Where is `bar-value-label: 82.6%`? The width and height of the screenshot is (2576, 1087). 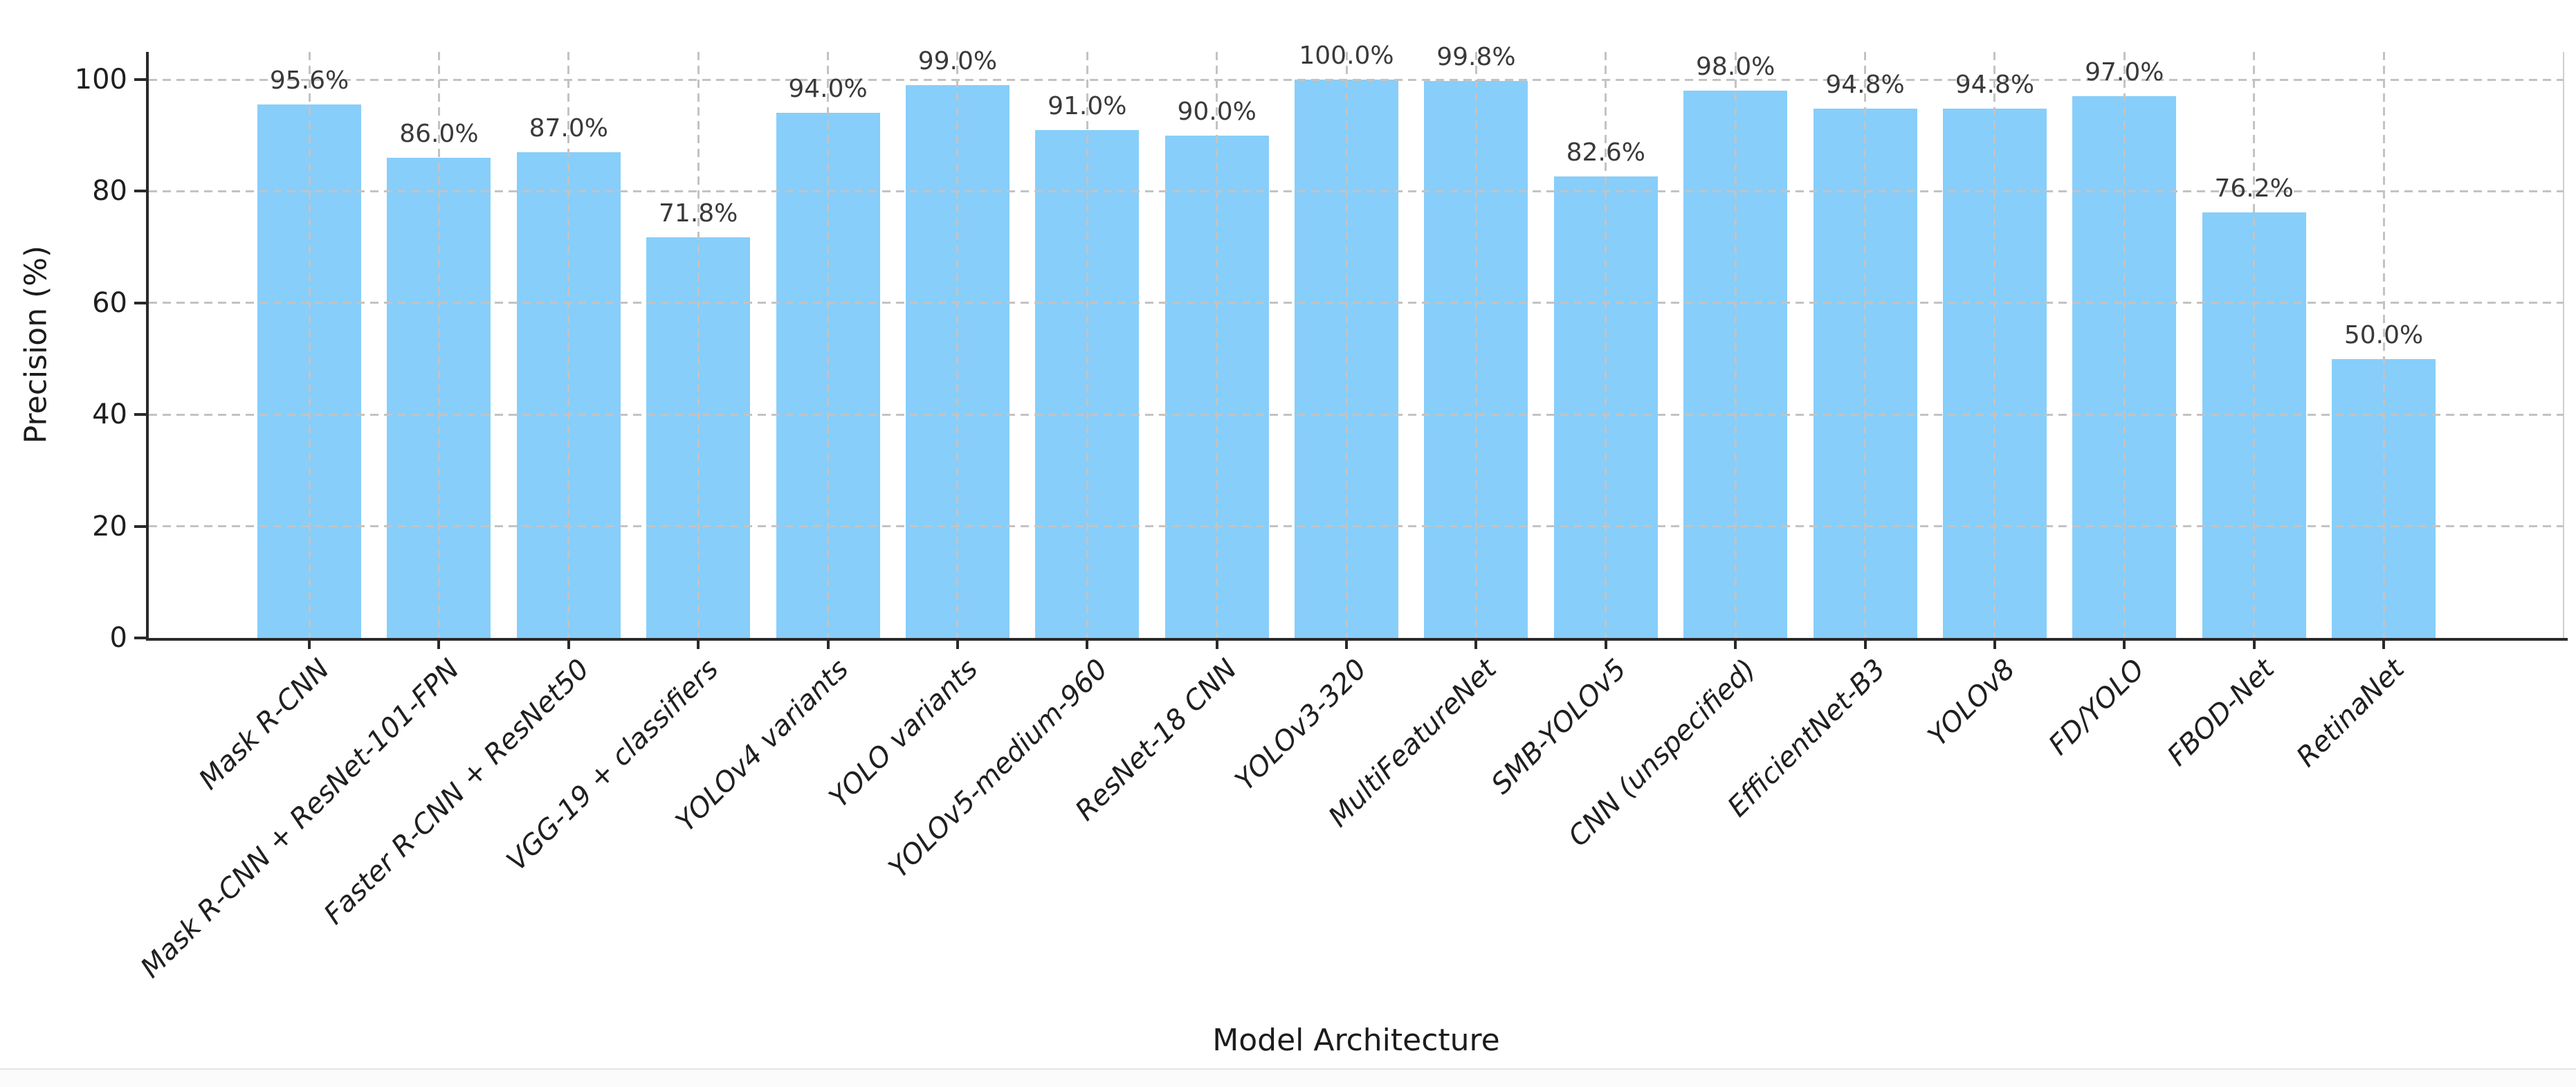 bar-value-label: 82.6% is located at coordinates (1605, 152).